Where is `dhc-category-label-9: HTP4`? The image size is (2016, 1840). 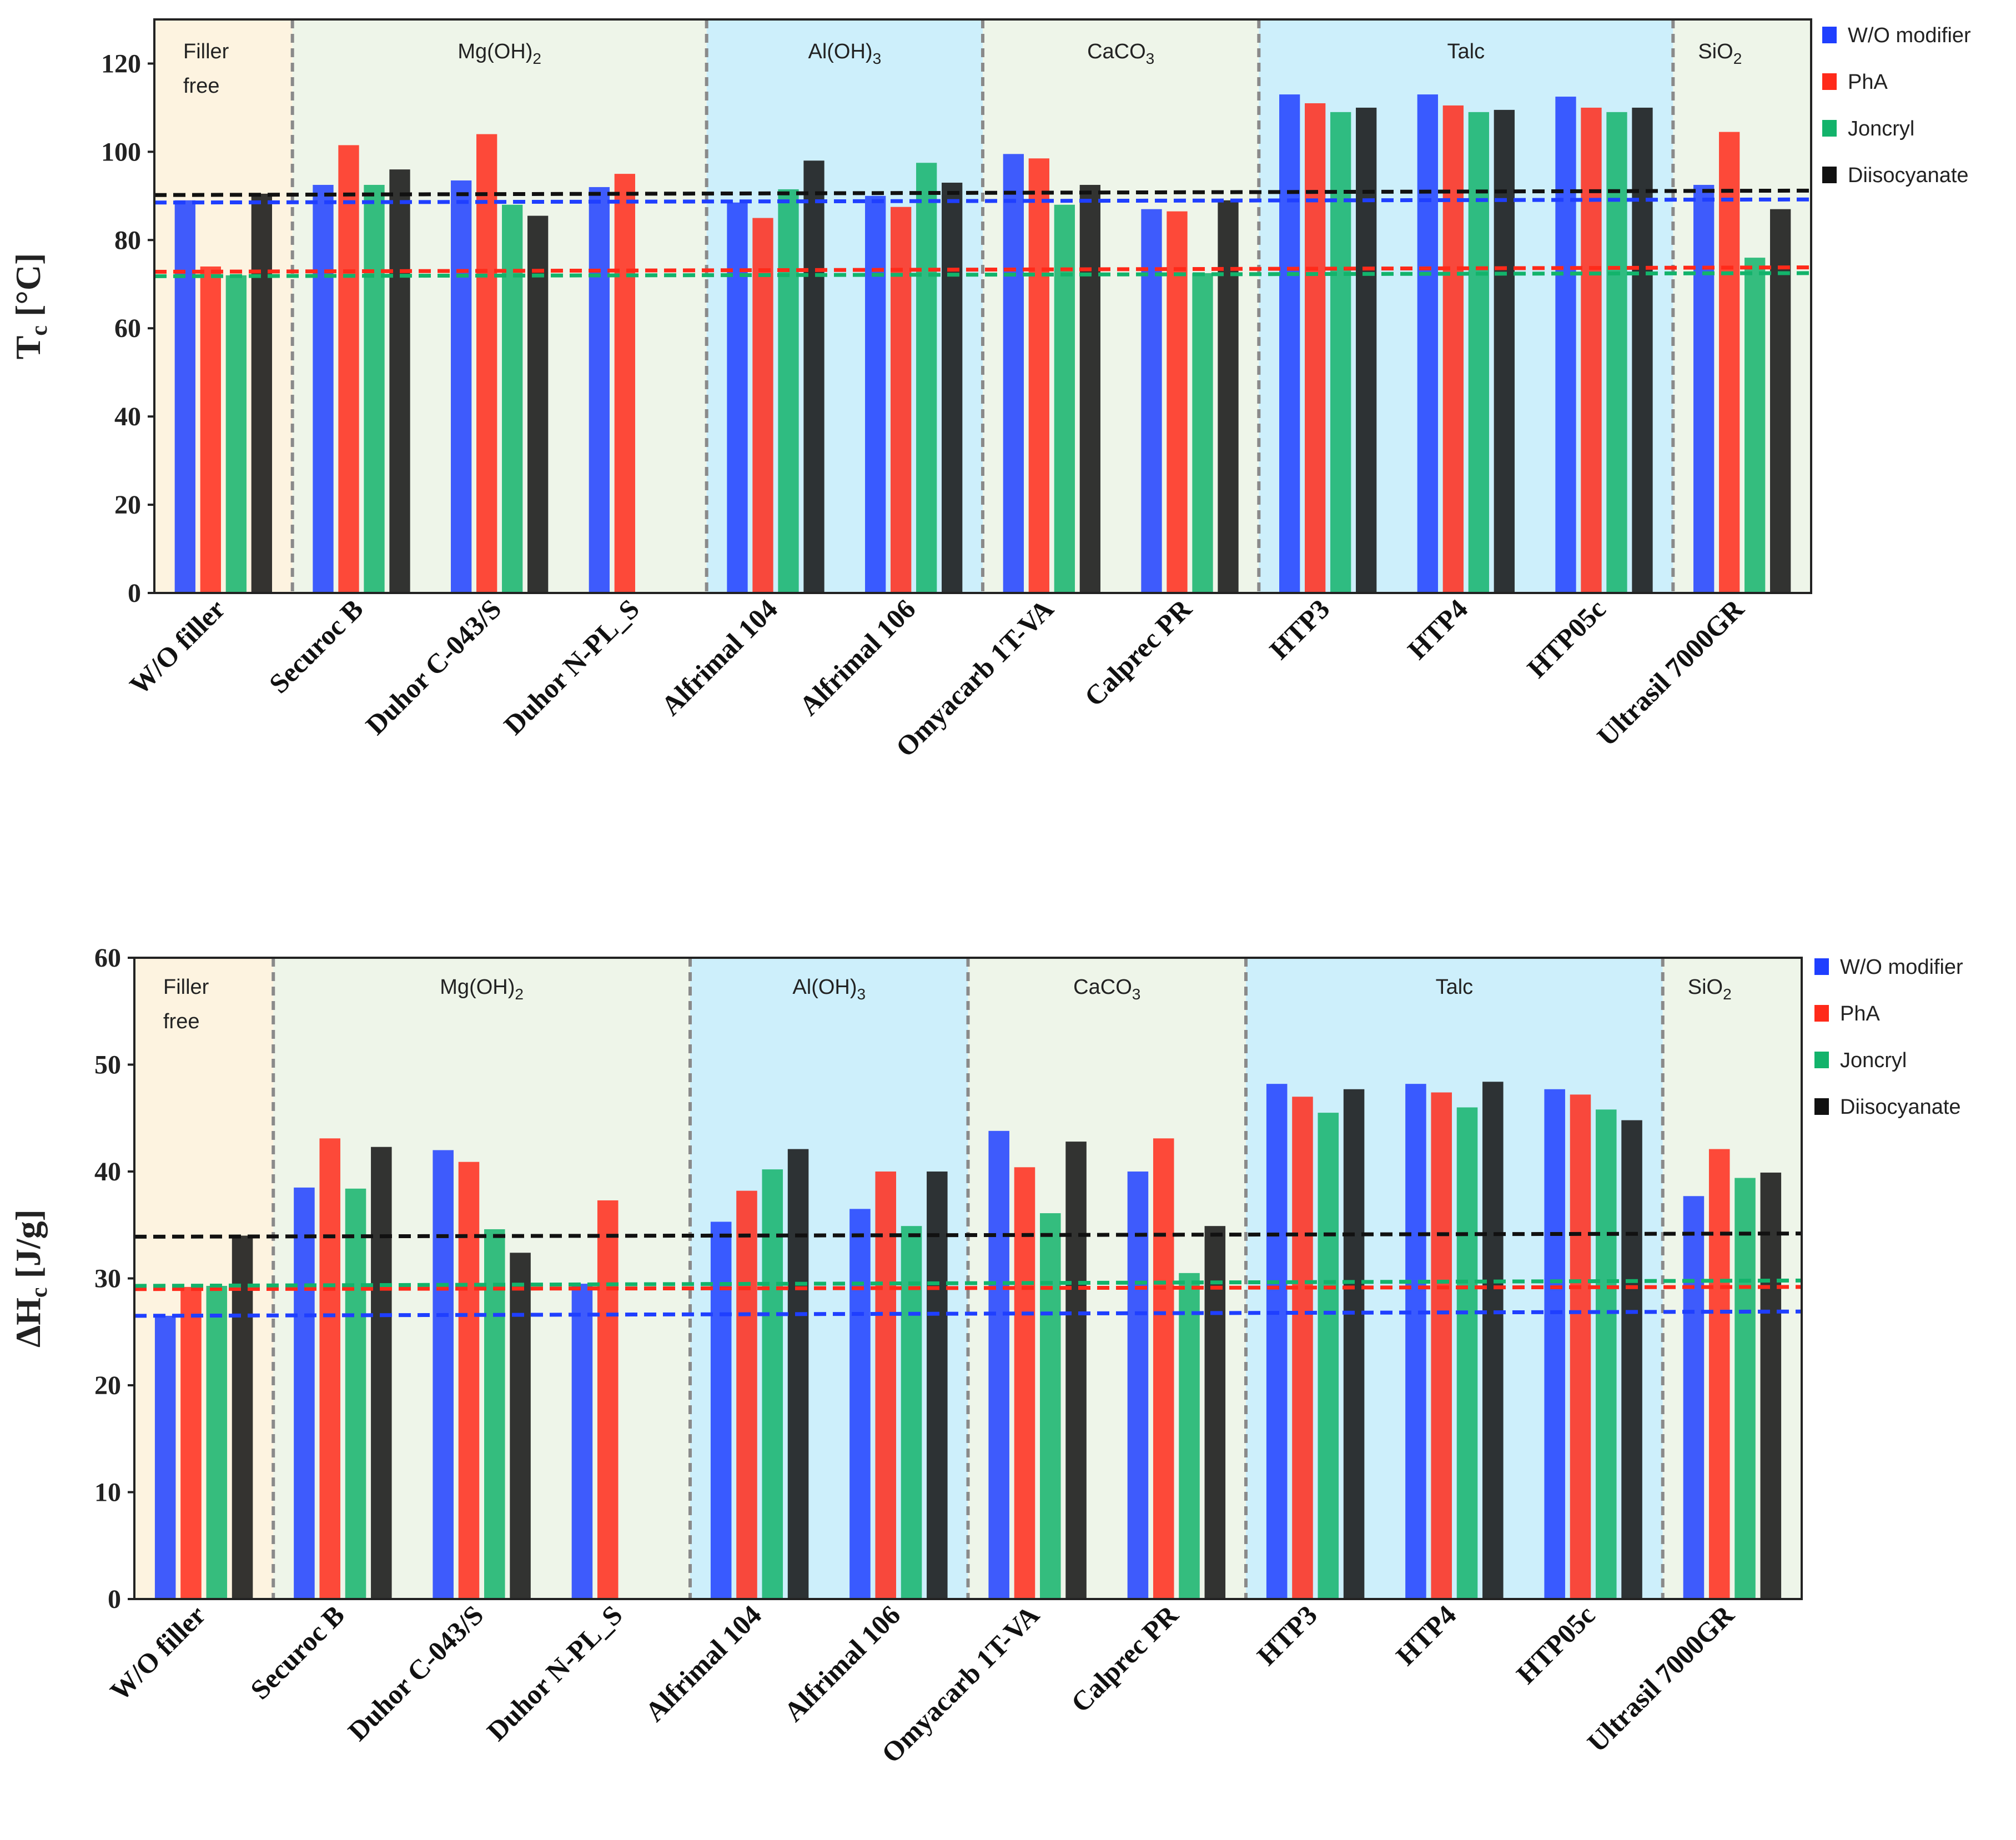
dhc-category-label-9: HTP4 is located at coordinates (1426, 1635).